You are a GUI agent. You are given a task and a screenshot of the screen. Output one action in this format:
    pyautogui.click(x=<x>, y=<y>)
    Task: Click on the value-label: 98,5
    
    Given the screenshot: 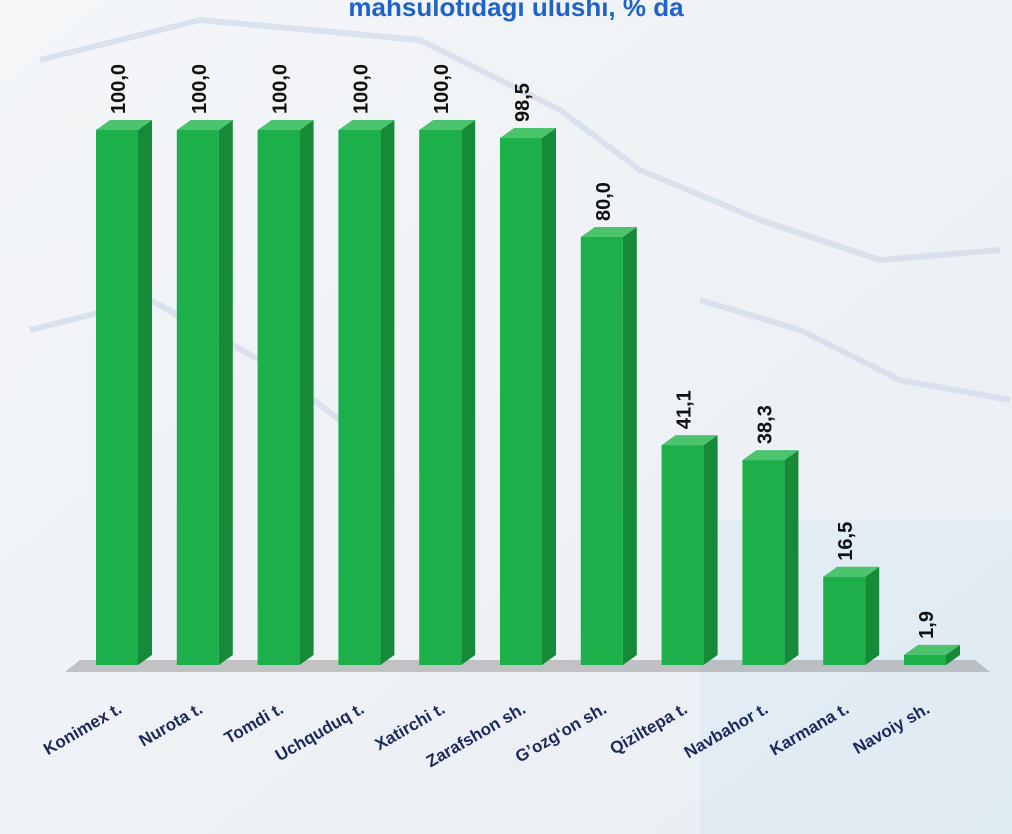 What is the action you would take?
    pyautogui.click(x=523, y=102)
    